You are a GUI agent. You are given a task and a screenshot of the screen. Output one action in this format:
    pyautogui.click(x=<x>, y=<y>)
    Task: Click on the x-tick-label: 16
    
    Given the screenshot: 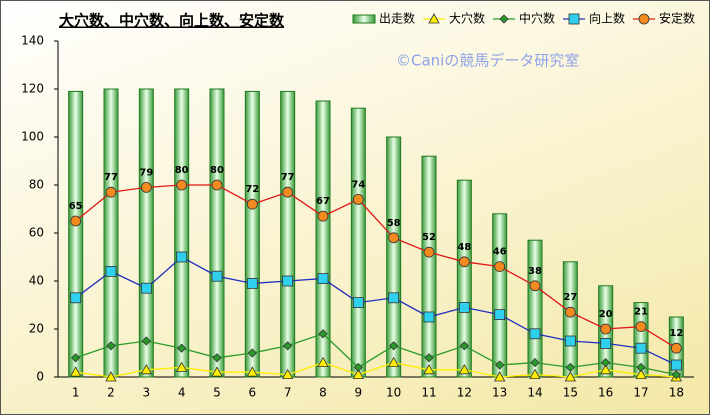 What is the action you would take?
    pyautogui.click(x=605, y=393)
    